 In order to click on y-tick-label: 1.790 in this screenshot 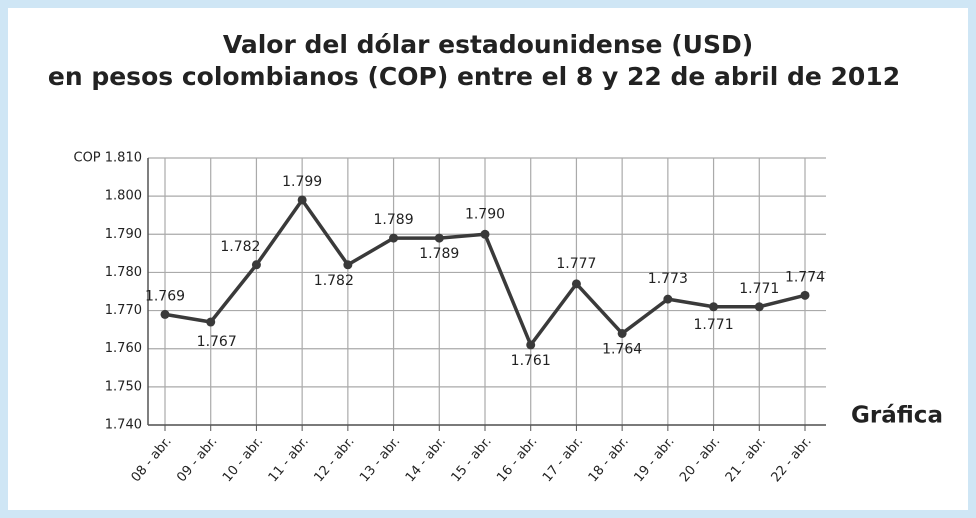, I will do `click(123, 234)`.